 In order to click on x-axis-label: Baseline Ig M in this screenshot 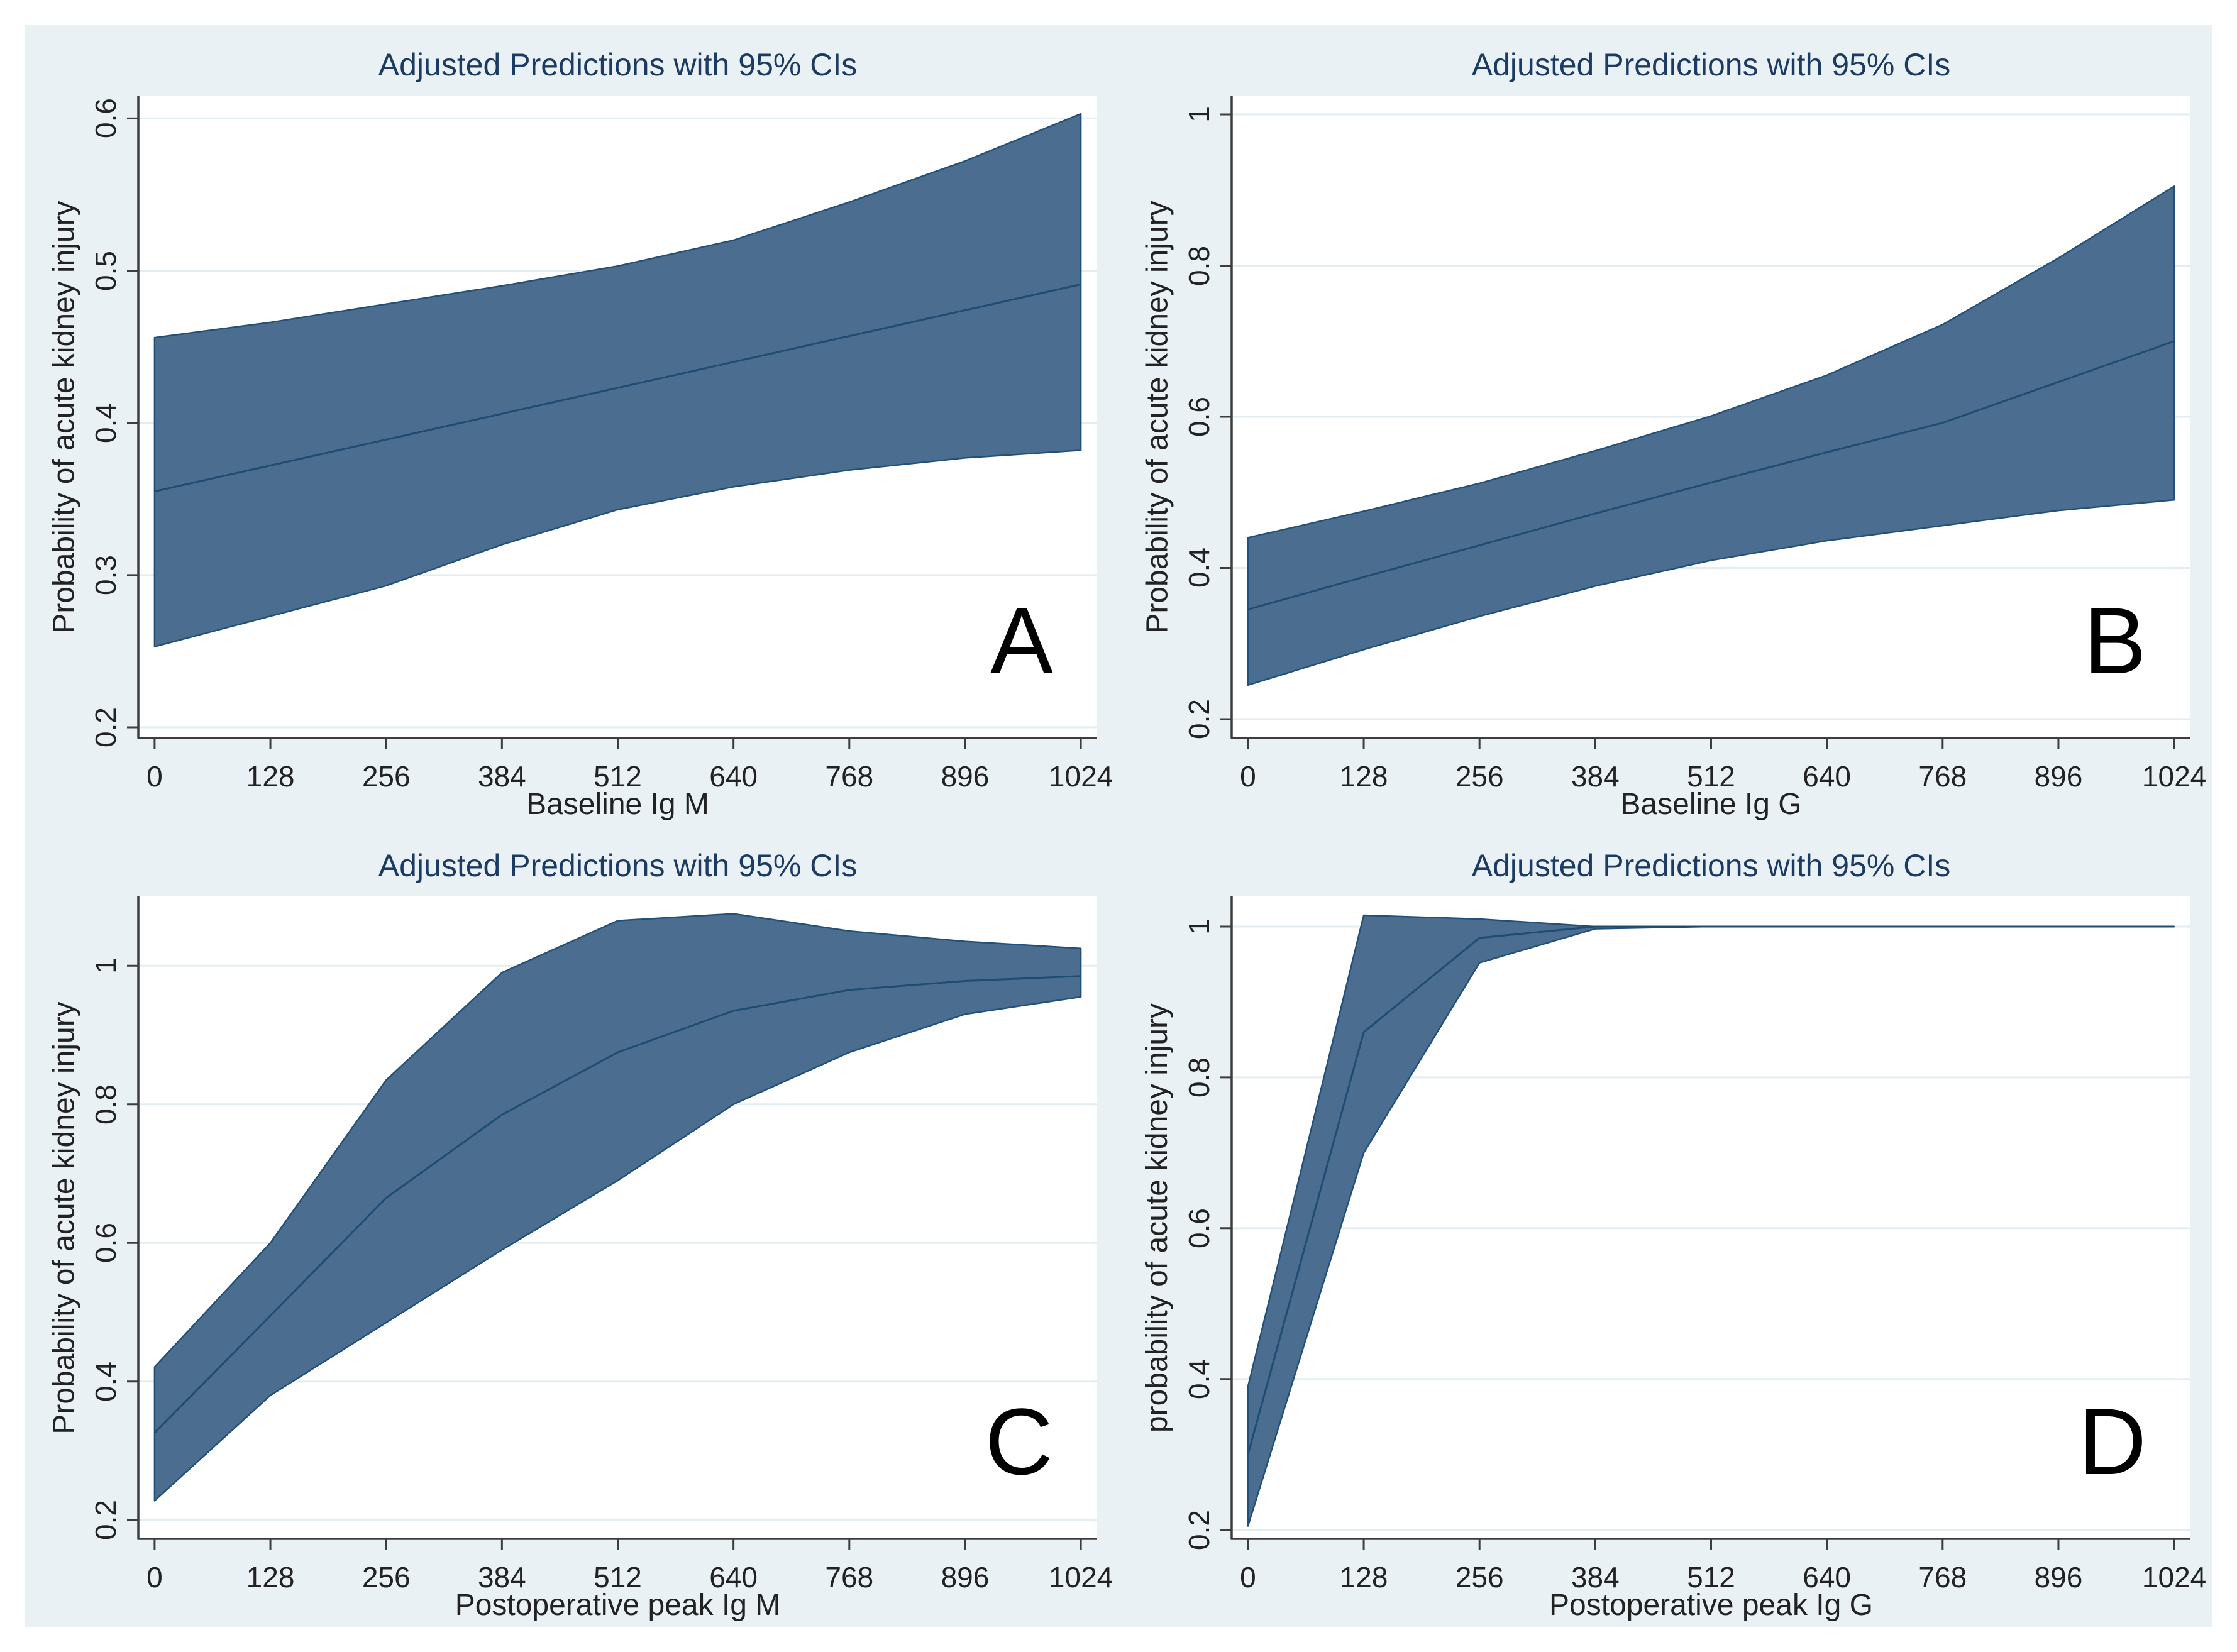, I will do `click(617, 804)`.